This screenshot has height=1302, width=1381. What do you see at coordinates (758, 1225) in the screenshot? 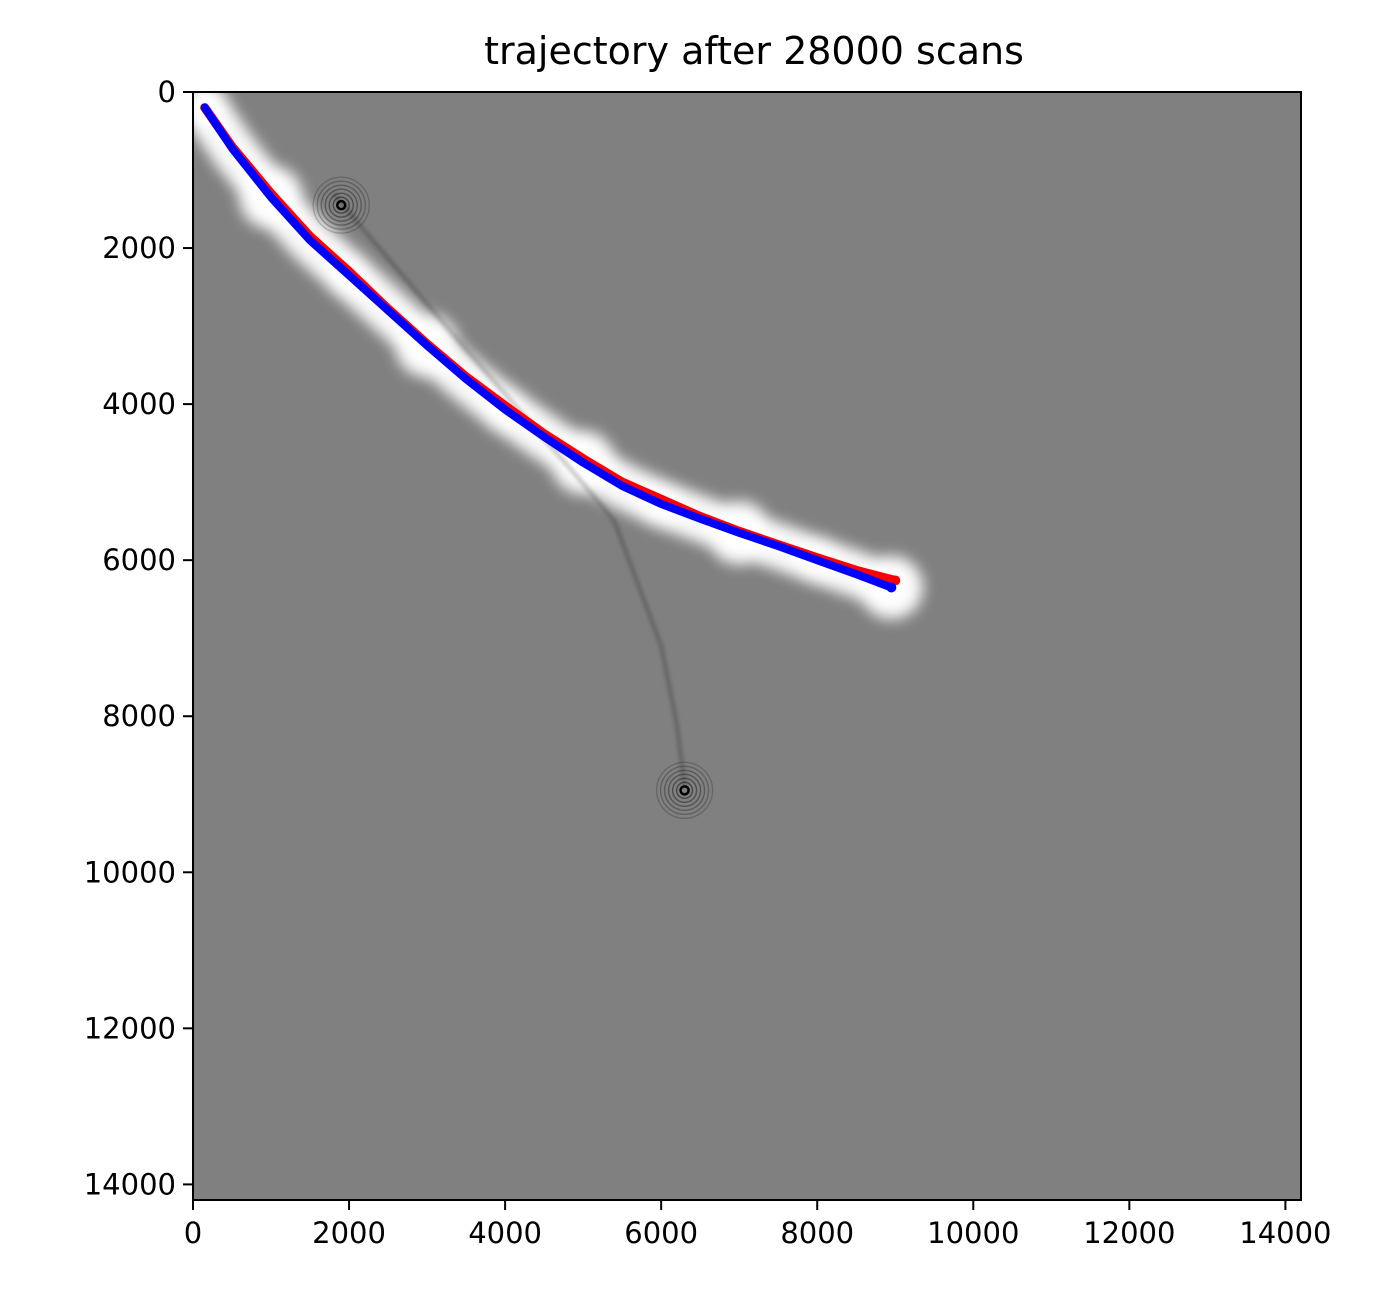
I see `x-axis: 0 2000 4000 6000 8000 10000 12000 14000` at bounding box center [758, 1225].